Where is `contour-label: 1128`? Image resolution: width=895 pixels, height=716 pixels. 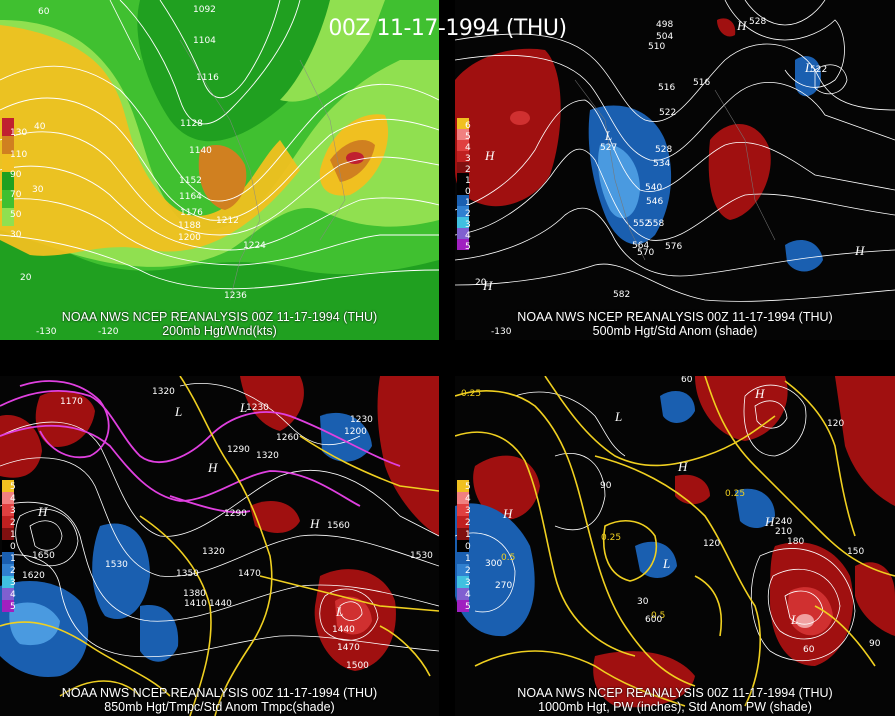
contour-label: 1128 is located at coordinates (191, 124).